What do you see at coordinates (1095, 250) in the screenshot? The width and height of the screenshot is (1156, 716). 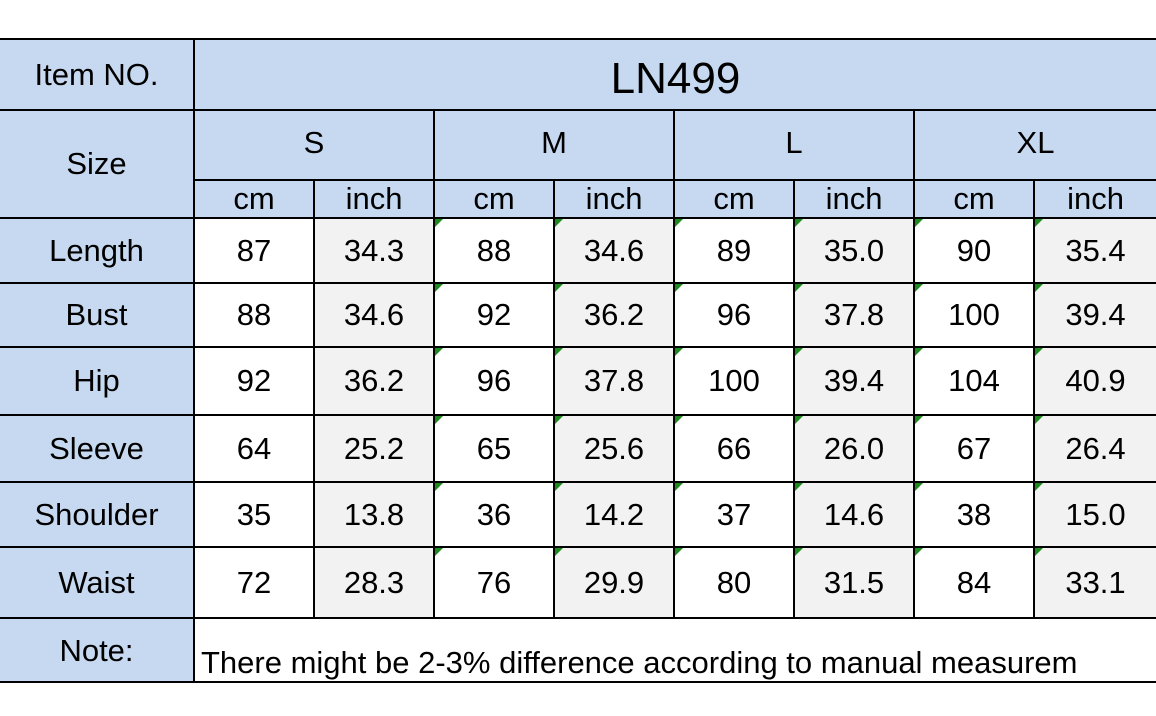 I see `value-cell-text: 35.4` at bounding box center [1095, 250].